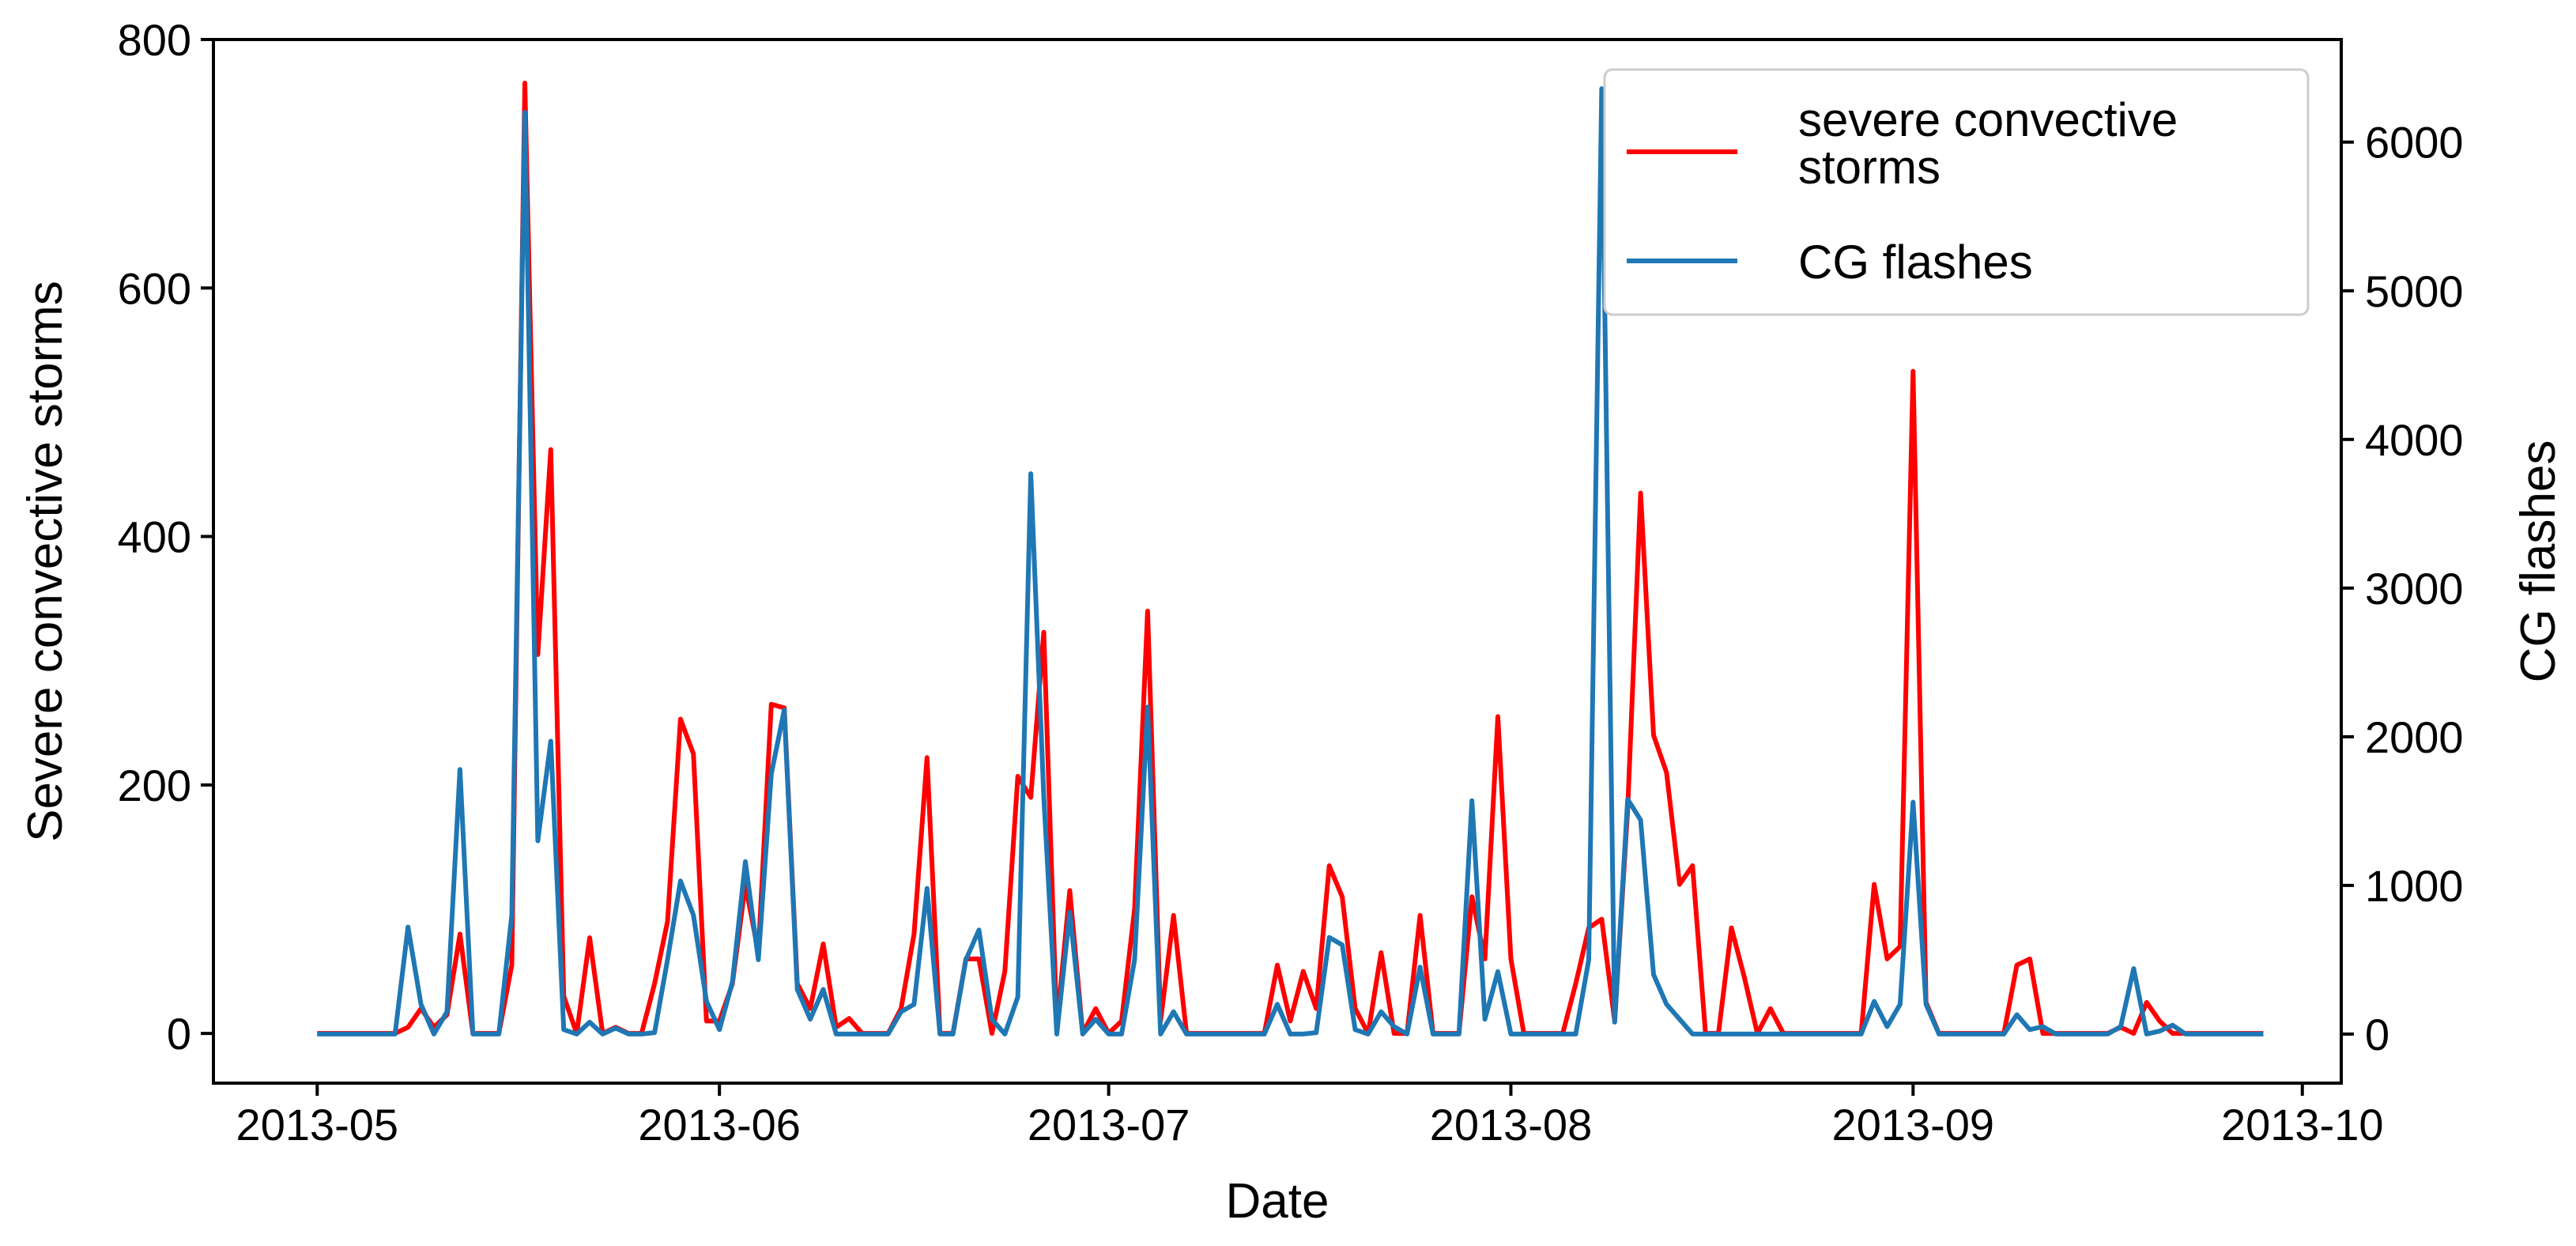 The image size is (2576, 1246). What do you see at coordinates (154, 785) in the screenshot?
I see `y-left-tick-label: 200` at bounding box center [154, 785].